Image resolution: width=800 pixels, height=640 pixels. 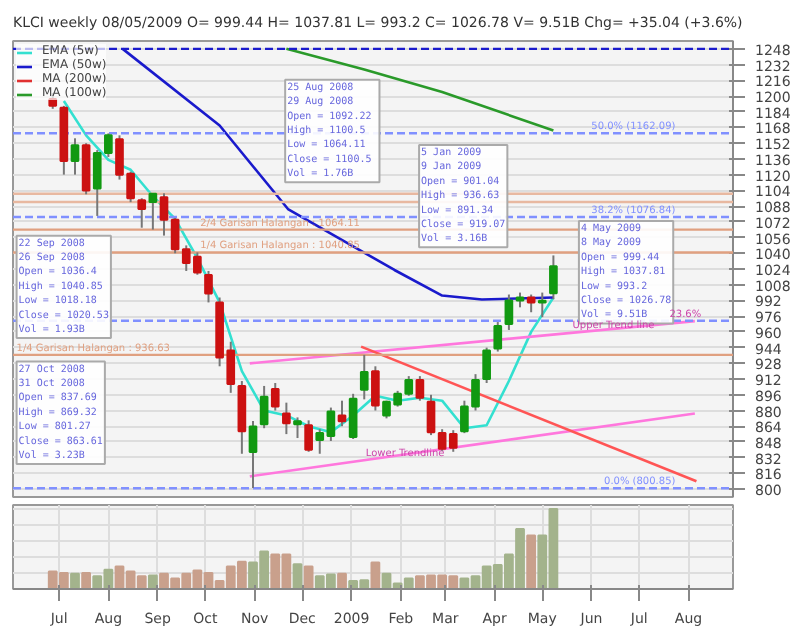 I want to click on line-series, so click(x=420, y=89).